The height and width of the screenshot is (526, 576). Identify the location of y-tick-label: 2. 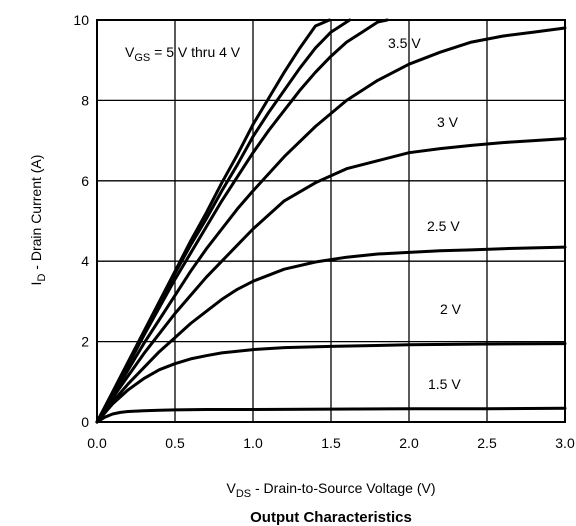
(85, 342).